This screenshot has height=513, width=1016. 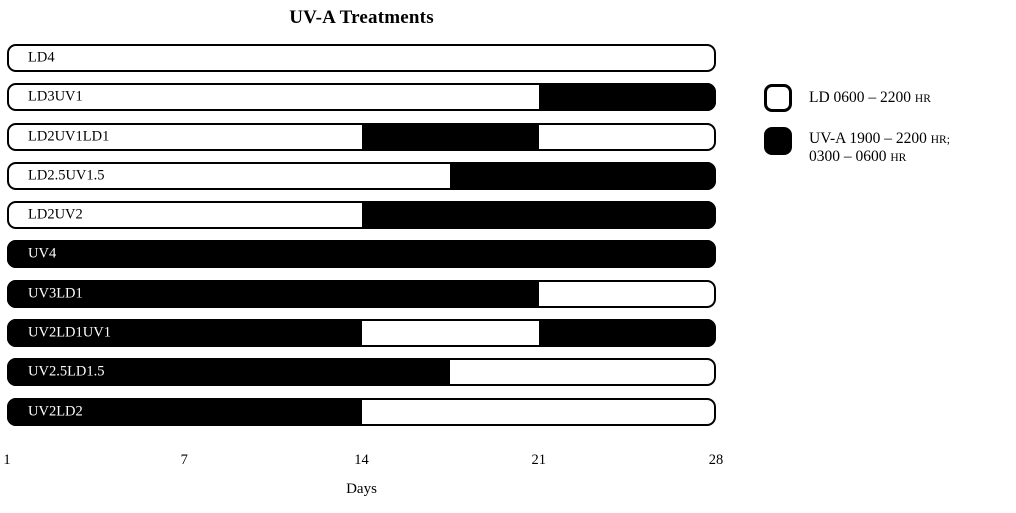 I want to click on bar-label: UV4, so click(x=42, y=253).